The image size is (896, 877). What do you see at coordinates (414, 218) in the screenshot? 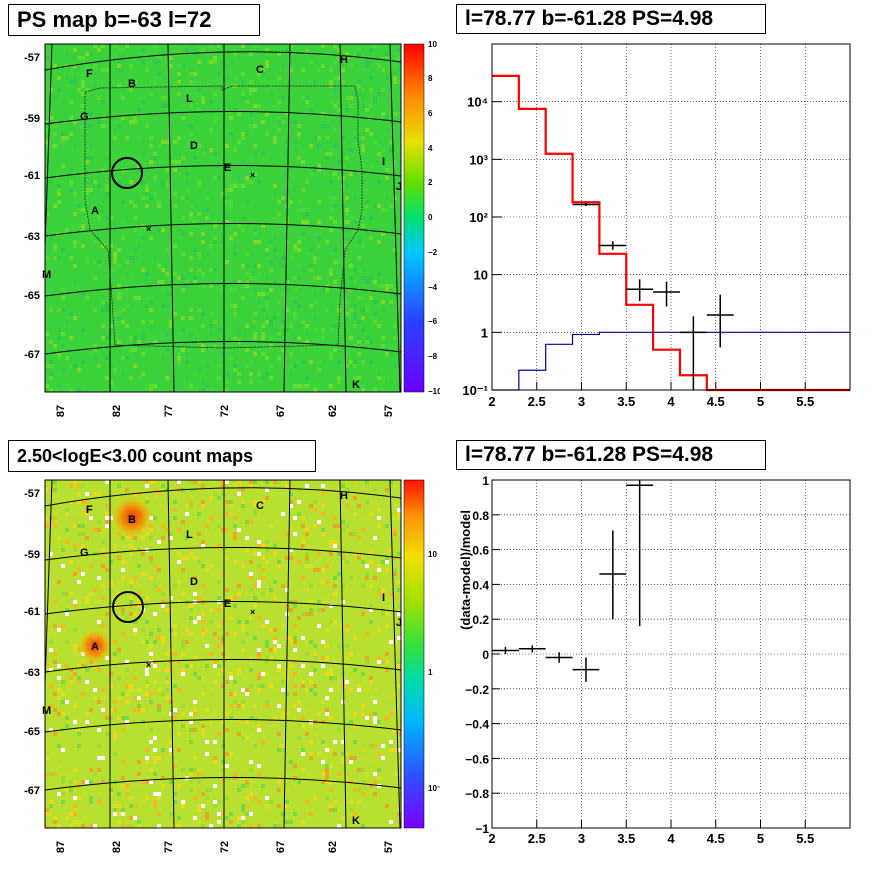
I see `ps-map-colorbar` at bounding box center [414, 218].